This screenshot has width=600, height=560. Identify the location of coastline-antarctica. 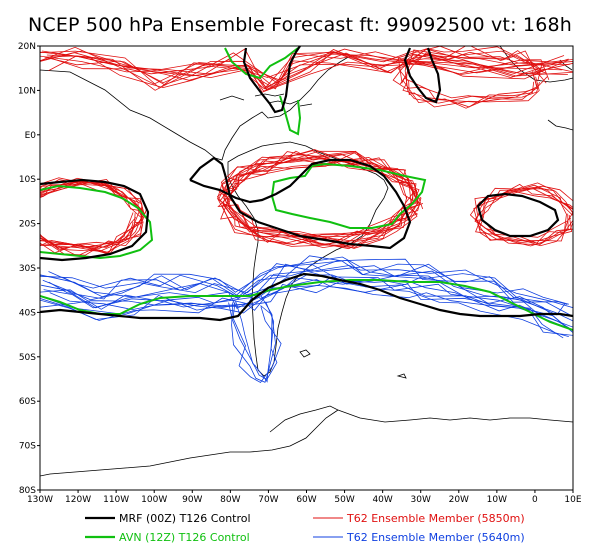
(306, 441).